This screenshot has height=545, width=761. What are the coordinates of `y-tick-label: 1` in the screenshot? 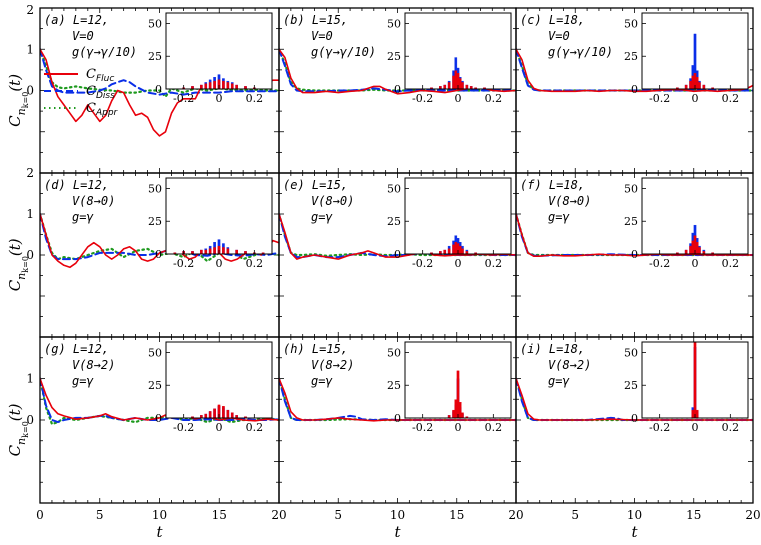 It's located at (30, 379).